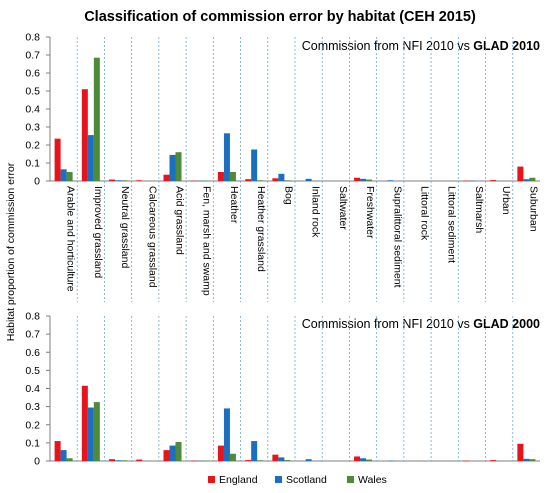 This screenshot has height=493, width=550. What do you see at coordinates (506, 324) in the screenshot?
I see `panel-subtitle-bold: GLAD 2000` at bounding box center [506, 324].